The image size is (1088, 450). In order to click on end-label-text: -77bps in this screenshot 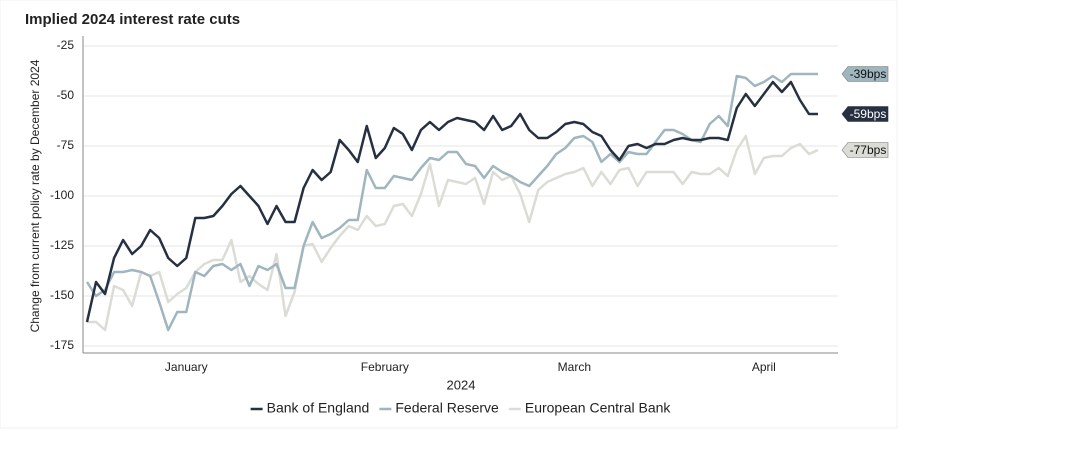, I will do `click(868, 150)`.